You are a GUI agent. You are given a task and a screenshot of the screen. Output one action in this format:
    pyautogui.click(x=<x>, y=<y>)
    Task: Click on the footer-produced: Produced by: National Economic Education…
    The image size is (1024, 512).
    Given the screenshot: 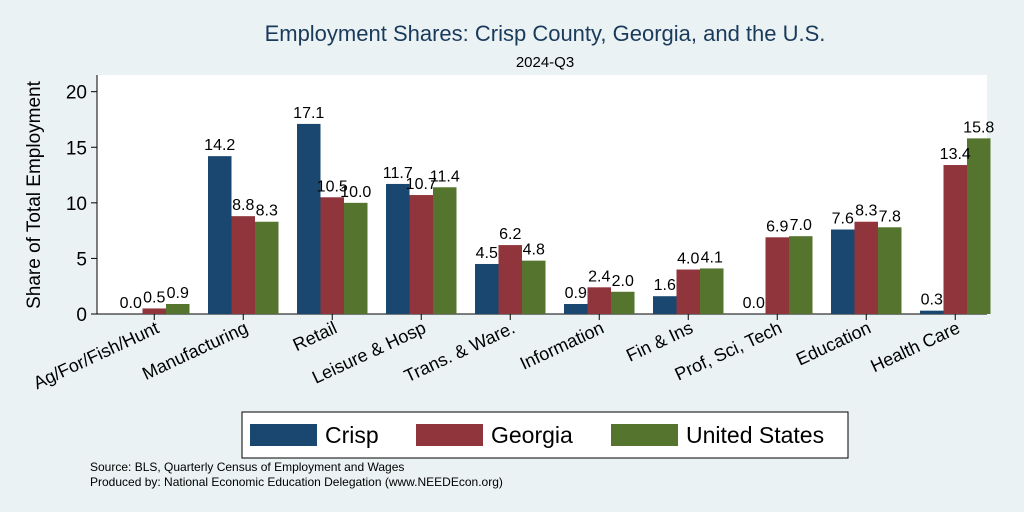 What is the action you would take?
    pyautogui.click(x=296, y=482)
    